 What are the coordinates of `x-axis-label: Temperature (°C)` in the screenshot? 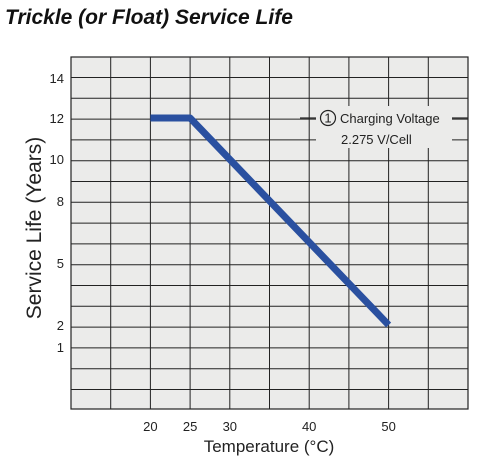 It's located at (269, 446).